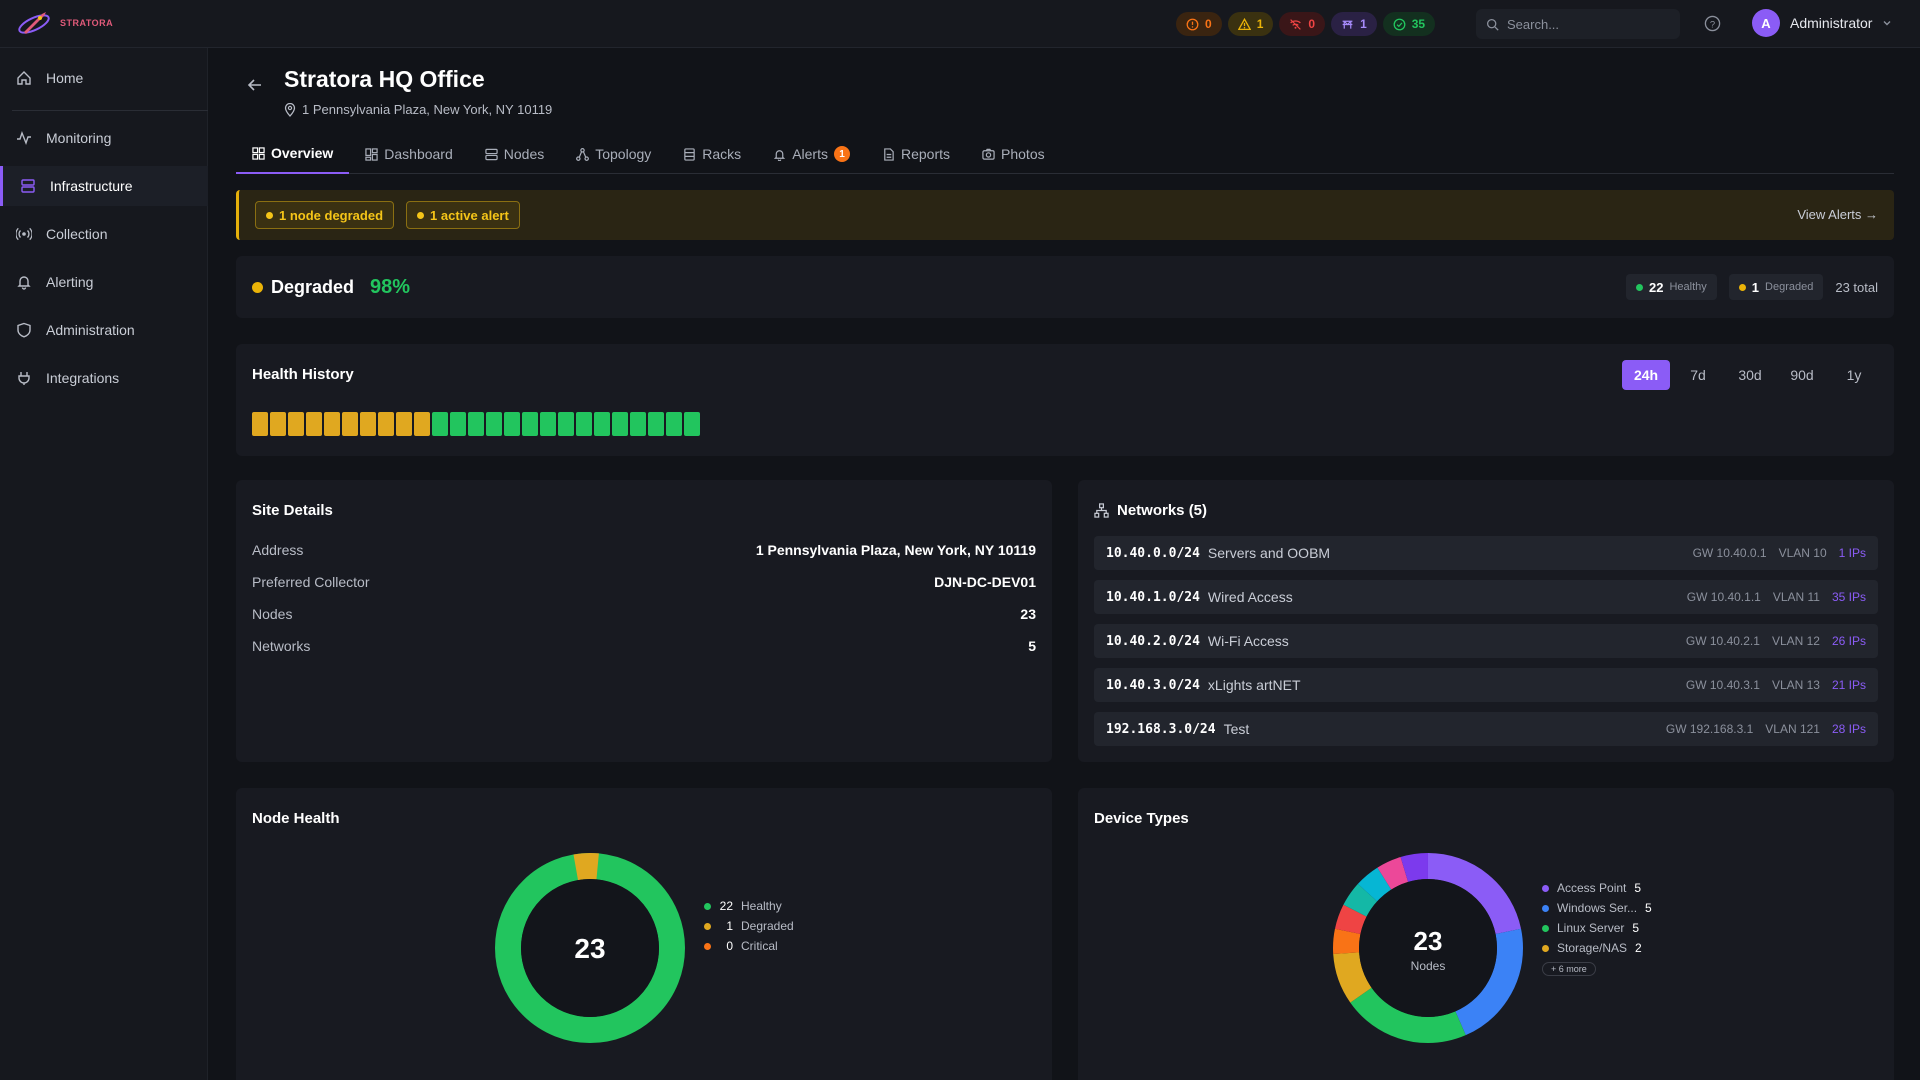  I want to click on detail-key: Address, so click(278, 550).